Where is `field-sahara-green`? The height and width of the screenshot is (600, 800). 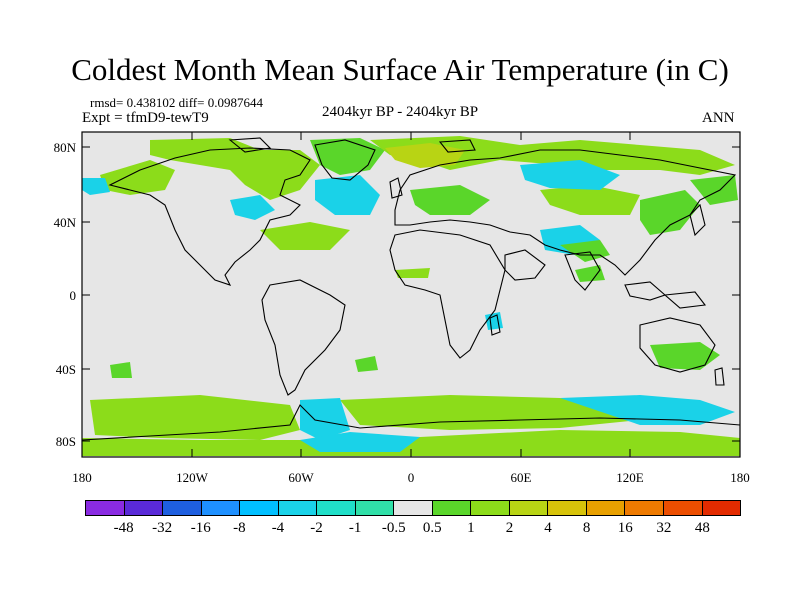 field-sahara-green is located at coordinates (412, 273).